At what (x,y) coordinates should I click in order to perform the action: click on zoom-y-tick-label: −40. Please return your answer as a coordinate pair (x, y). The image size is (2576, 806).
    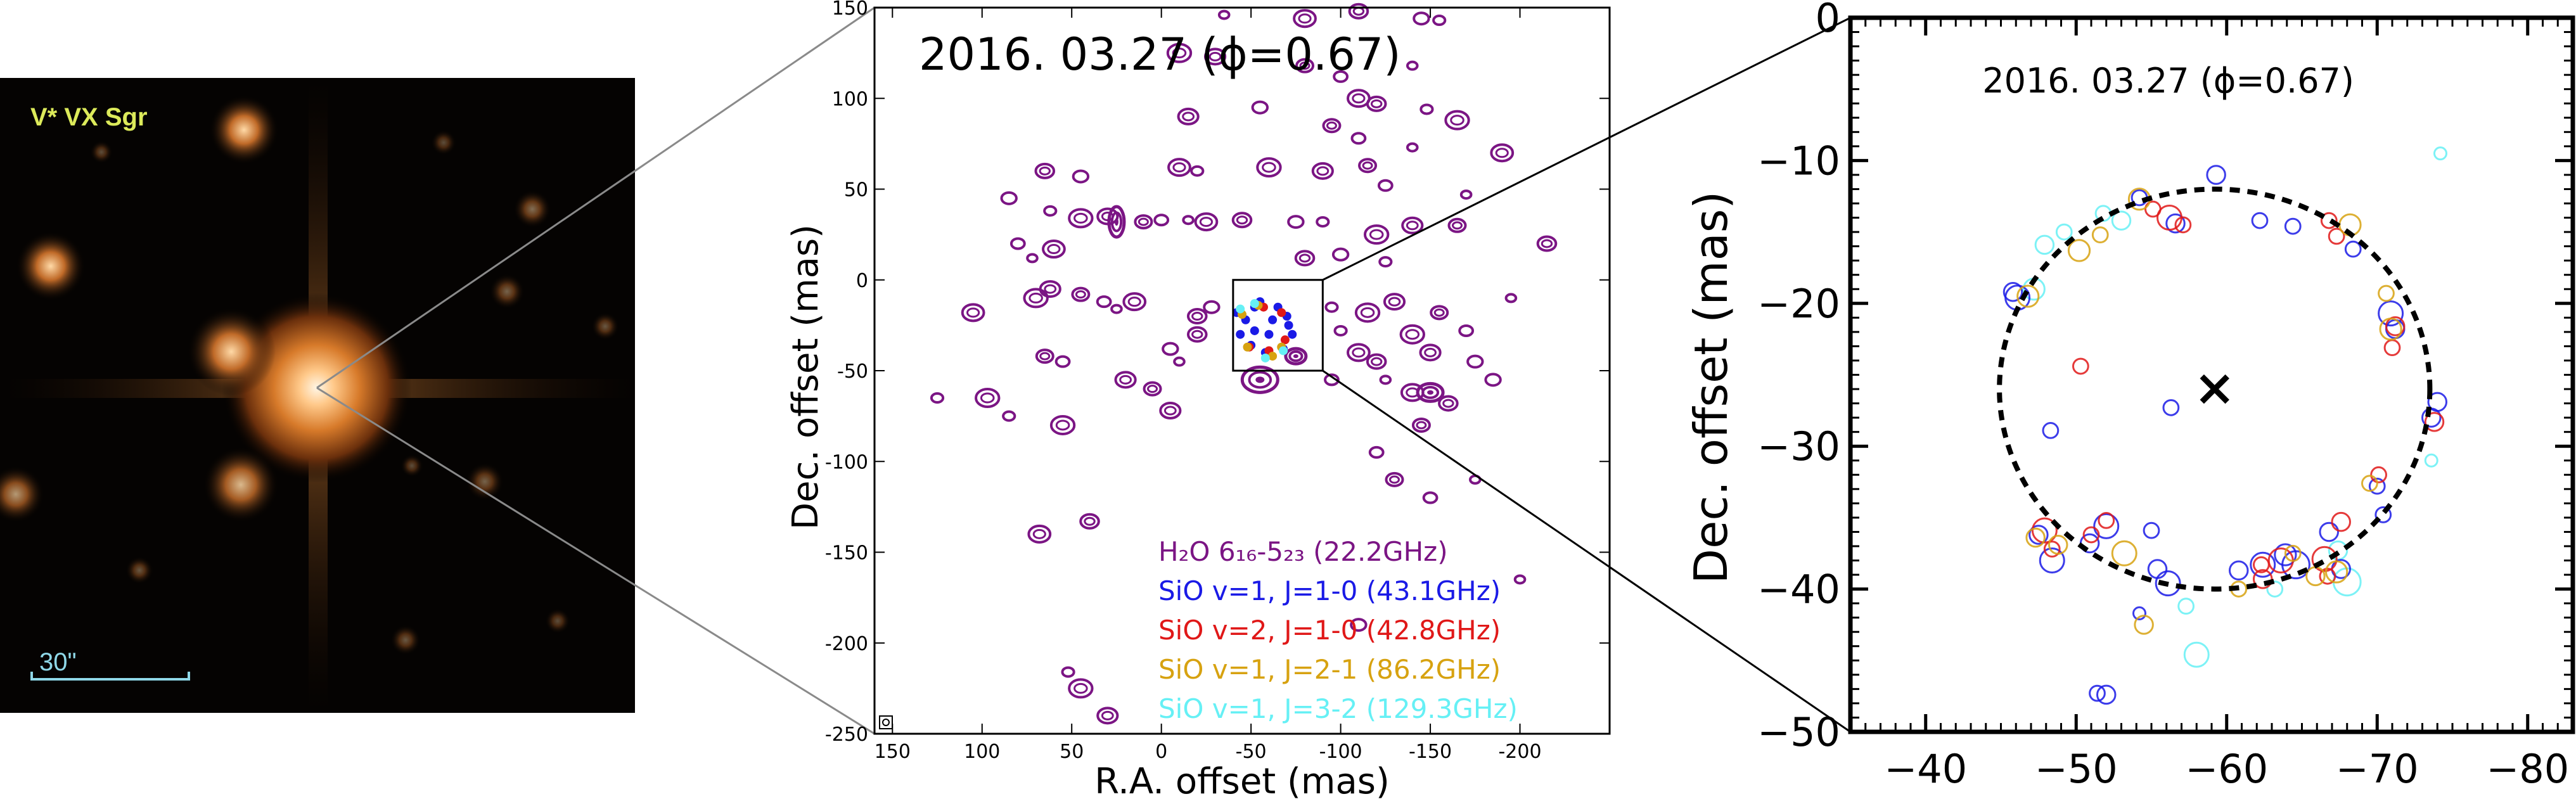
    Looking at the image, I should click on (1798, 589).